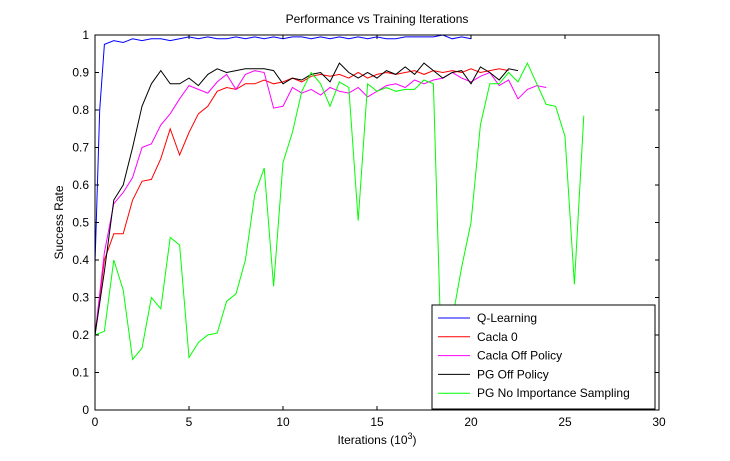  I want to click on y-tick-label: 0.1, so click(80, 373).